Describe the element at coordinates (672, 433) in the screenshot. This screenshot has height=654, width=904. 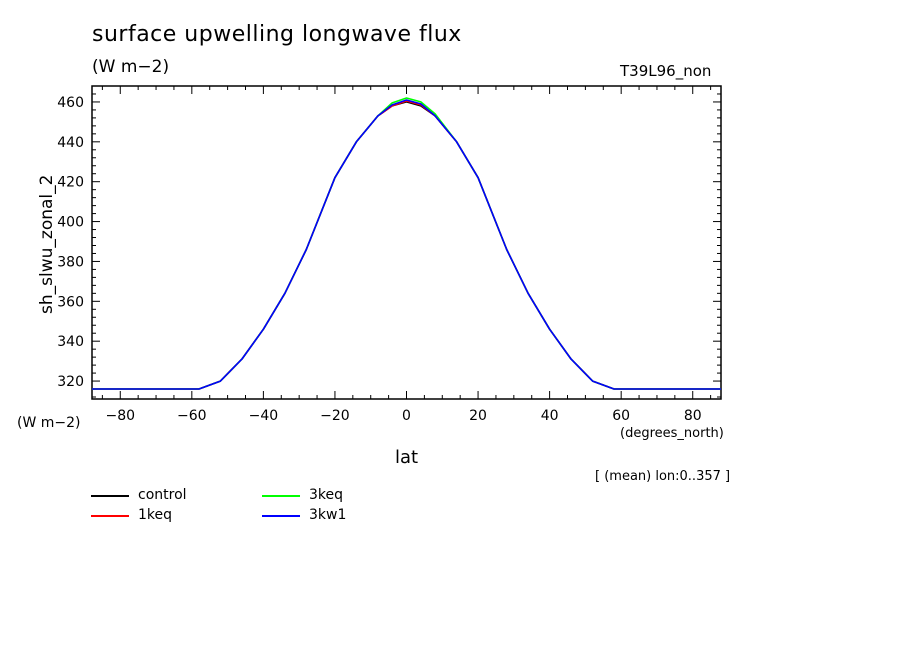
I see `x-axis-units: (degrees_north)` at that location.